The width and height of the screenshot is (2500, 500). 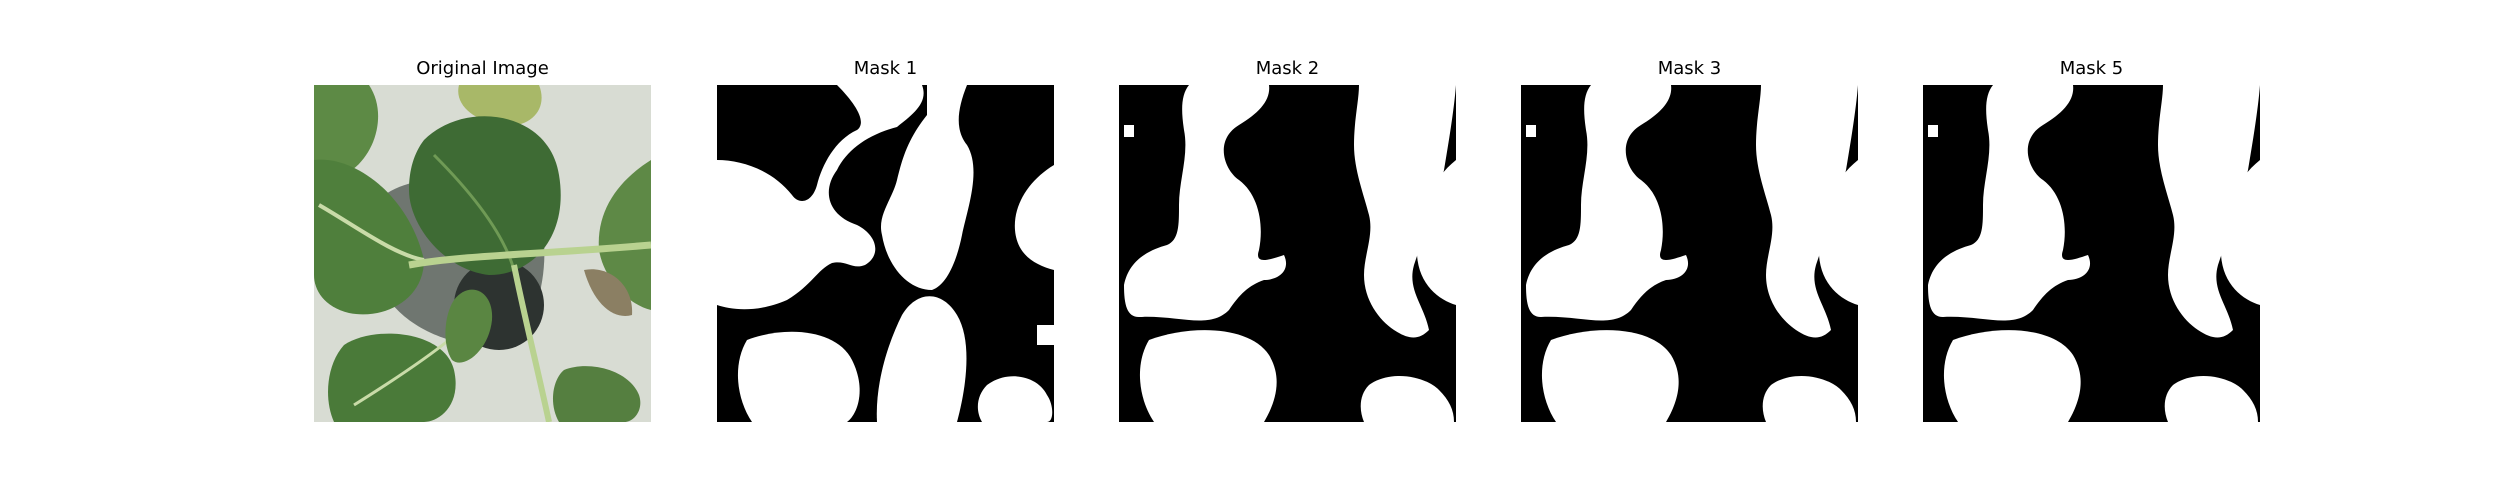 What do you see at coordinates (1689, 68) in the screenshot?
I see `panel-title: Mask 3` at bounding box center [1689, 68].